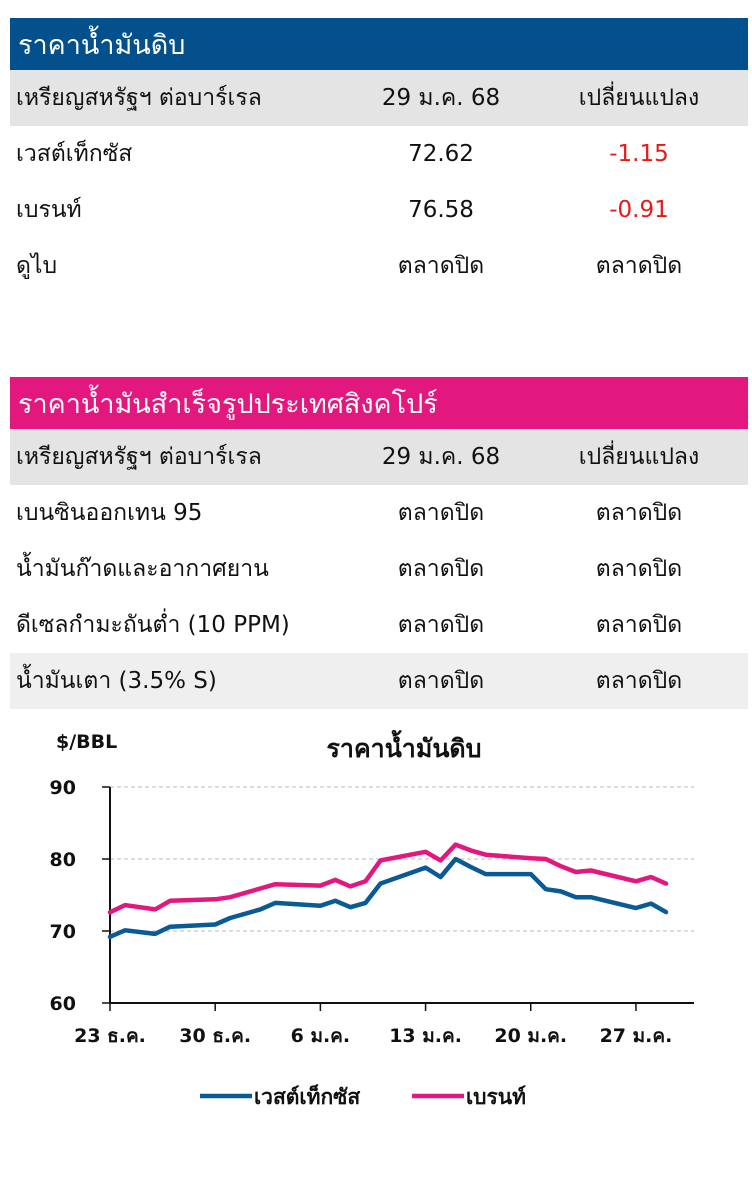 Image resolution: width=752 pixels, height=1183 pixels. What do you see at coordinates (441, 154) in the screenshot?
I see `row-price: 72.62` at bounding box center [441, 154].